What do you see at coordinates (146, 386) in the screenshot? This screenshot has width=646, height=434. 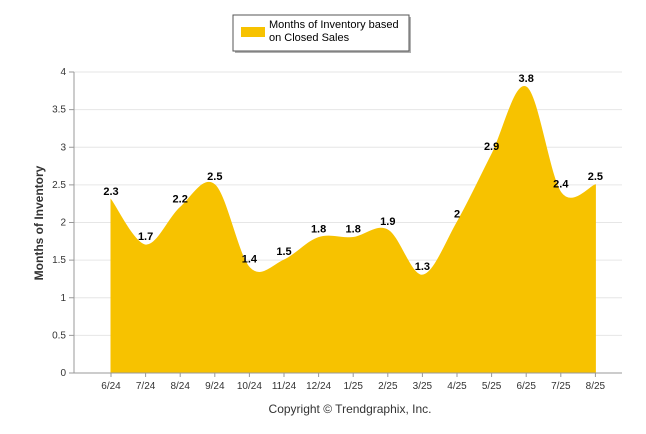 I see `x-tick-label: 7/24` at bounding box center [146, 386].